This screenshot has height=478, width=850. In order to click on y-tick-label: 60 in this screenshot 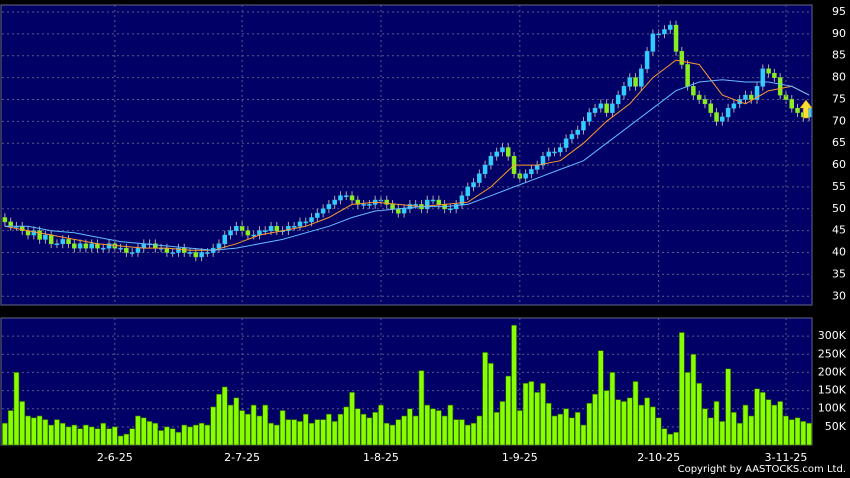, I will do `click(839, 164)`.